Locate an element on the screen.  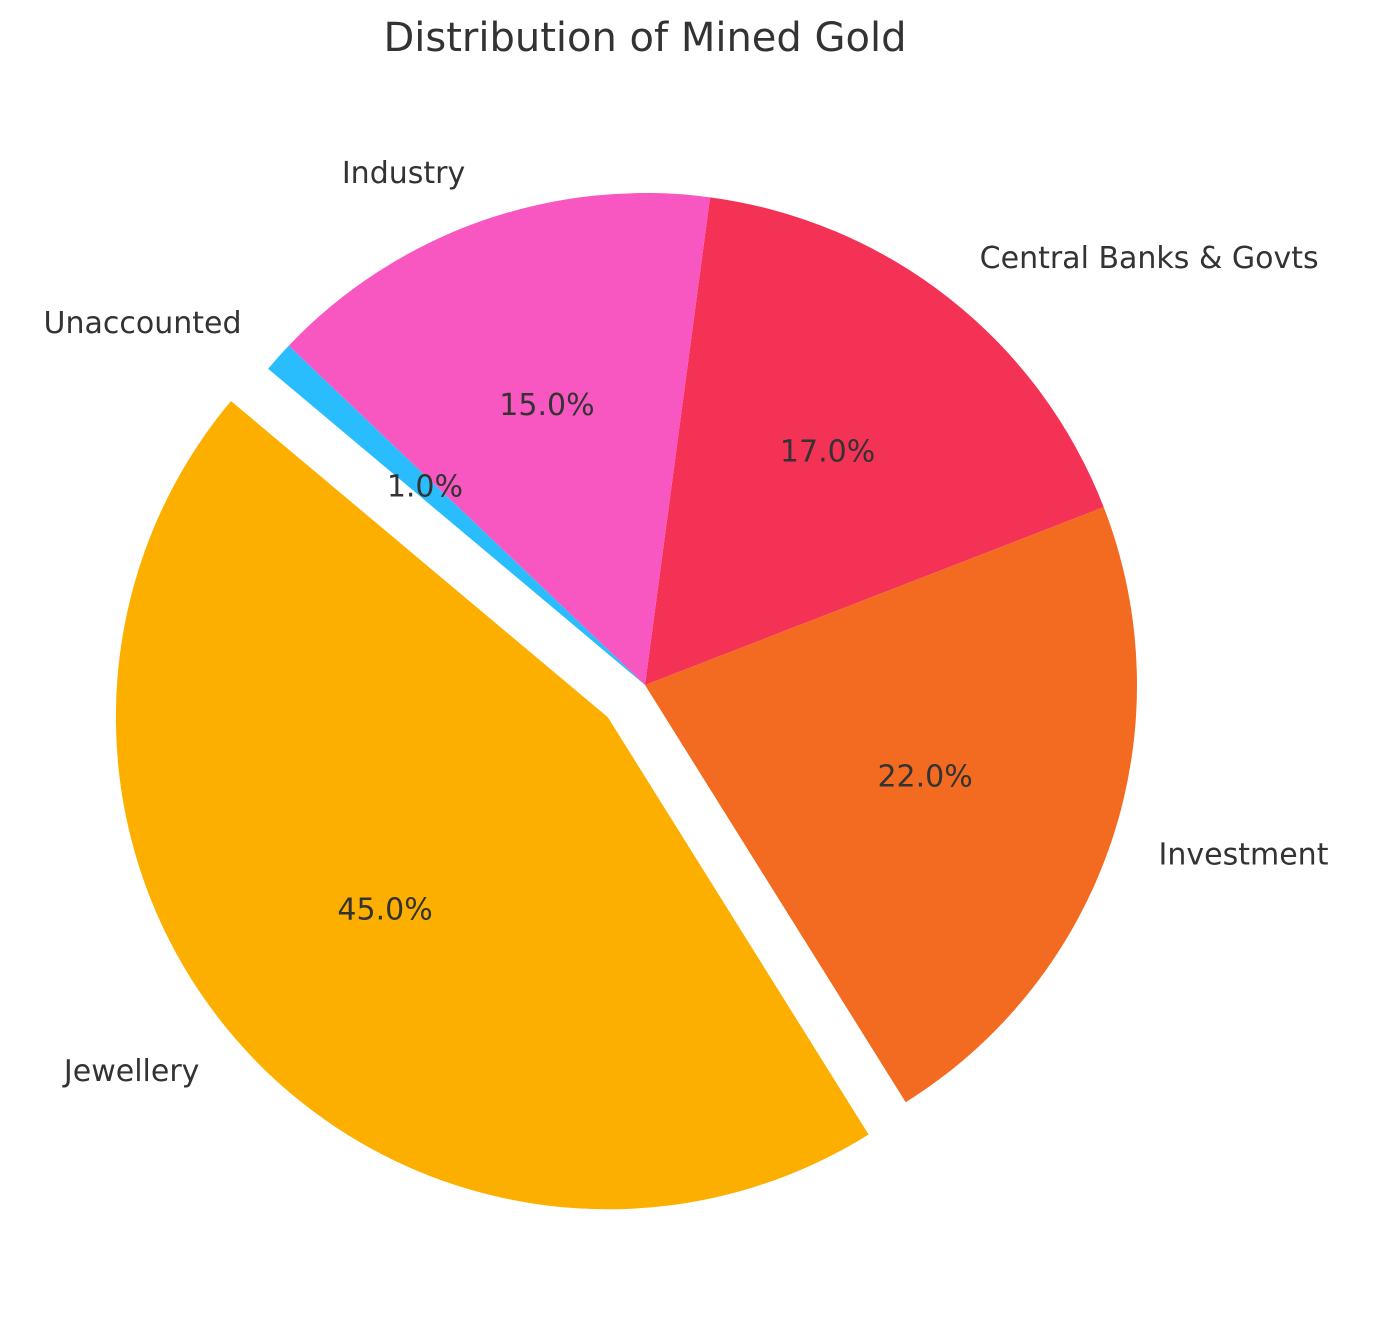
value-label: 17.0% is located at coordinates (827, 452).